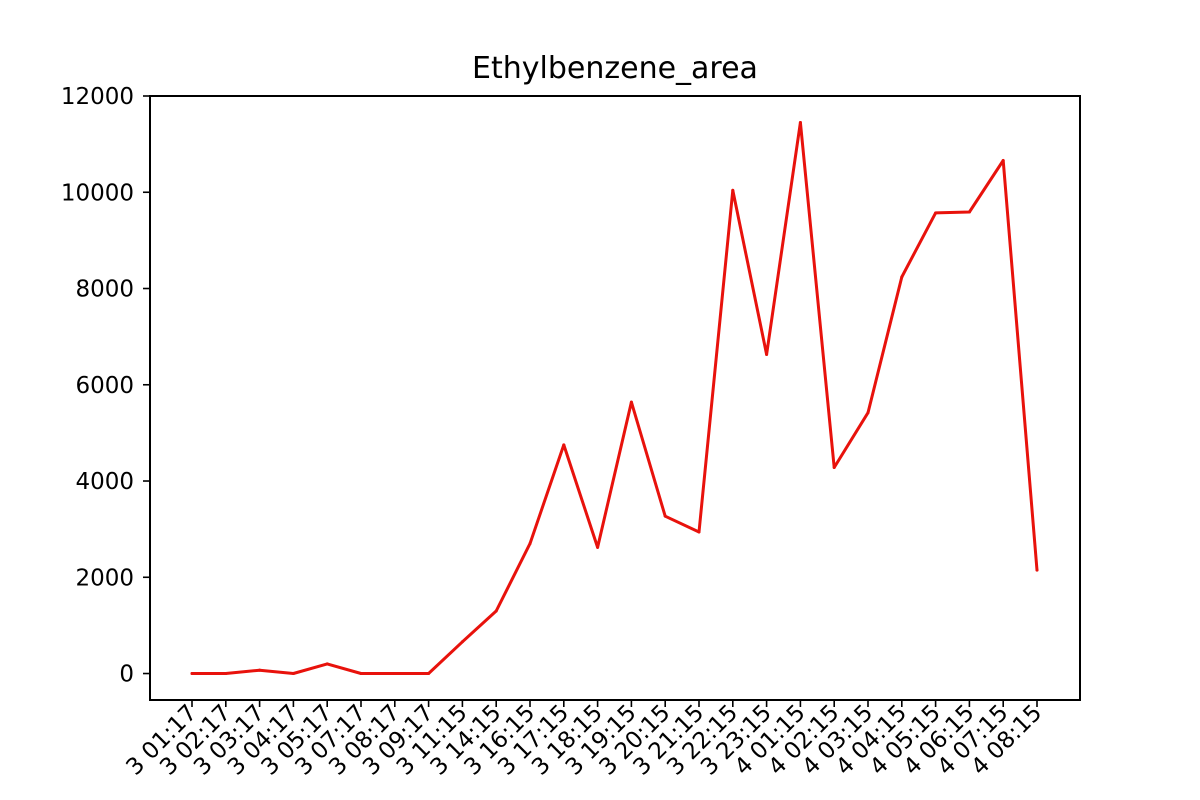 The height and width of the screenshot is (800, 1200). What do you see at coordinates (104, 578) in the screenshot?
I see `y-tick-label: 2000` at bounding box center [104, 578].